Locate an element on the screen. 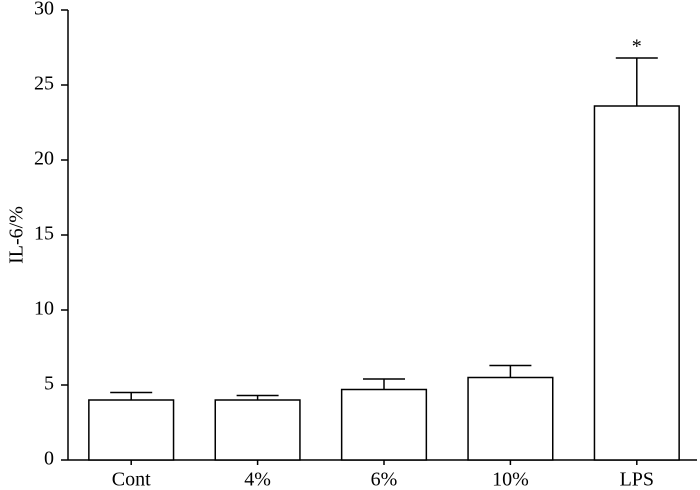  significance-label: * is located at coordinates (637, 47).